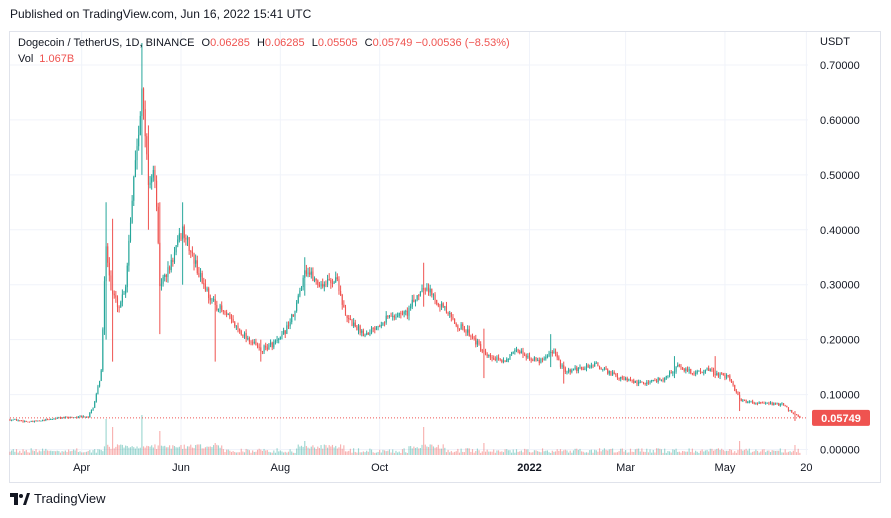  Describe the element at coordinates (379, 468) in the screenshot. I see `time-tick-label: Oct` at that location.